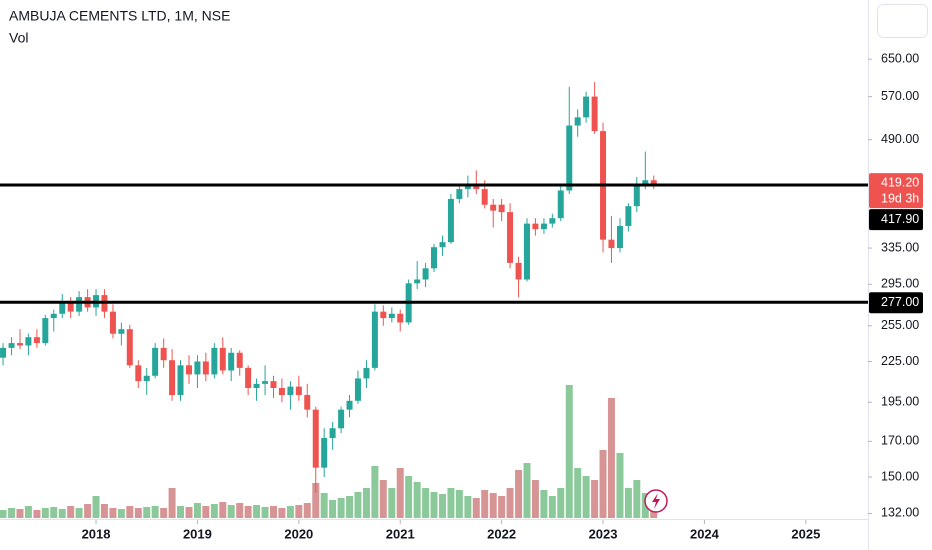 The width and height of the screenshot is (932, 550). I want to click on settings-button, so click(902, 21).